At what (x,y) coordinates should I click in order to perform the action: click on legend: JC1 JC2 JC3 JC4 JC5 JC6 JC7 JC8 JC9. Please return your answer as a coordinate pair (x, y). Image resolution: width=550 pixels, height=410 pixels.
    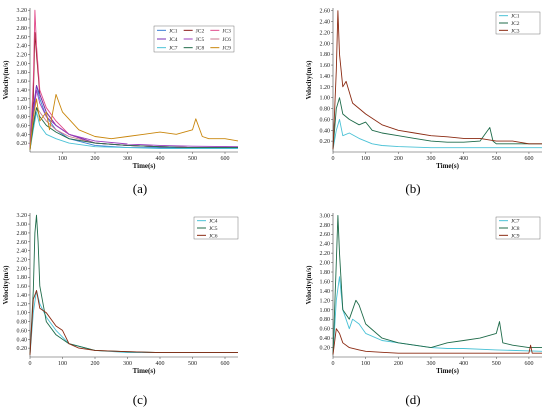
    Looking at the image, I should click on (194, 39).